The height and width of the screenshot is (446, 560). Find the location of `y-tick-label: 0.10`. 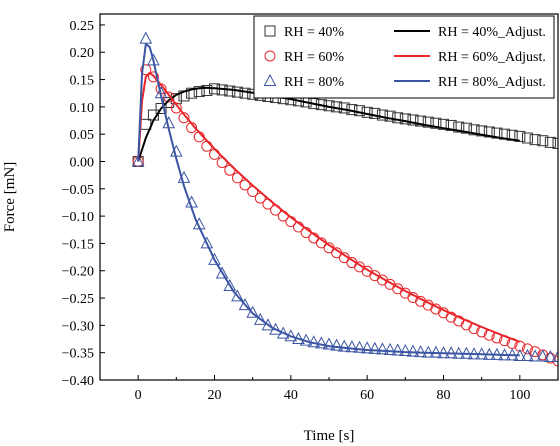

y-tick-label: 0.10 is located at coordinates (82, 108).